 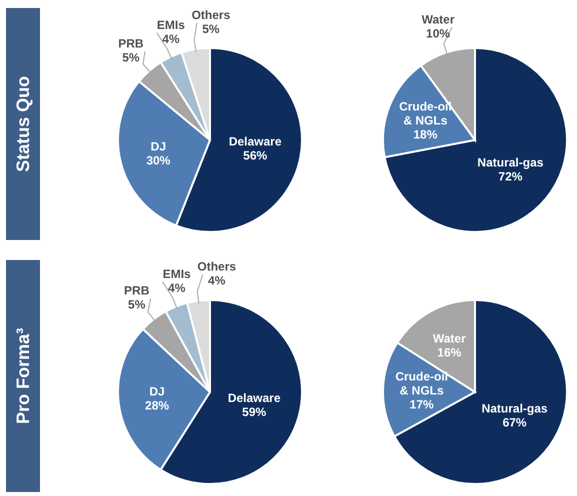 What do you see at coordinates (425, 134) in the screenshot?
I see `data-label: 18%` at bounding box center [425, 134].